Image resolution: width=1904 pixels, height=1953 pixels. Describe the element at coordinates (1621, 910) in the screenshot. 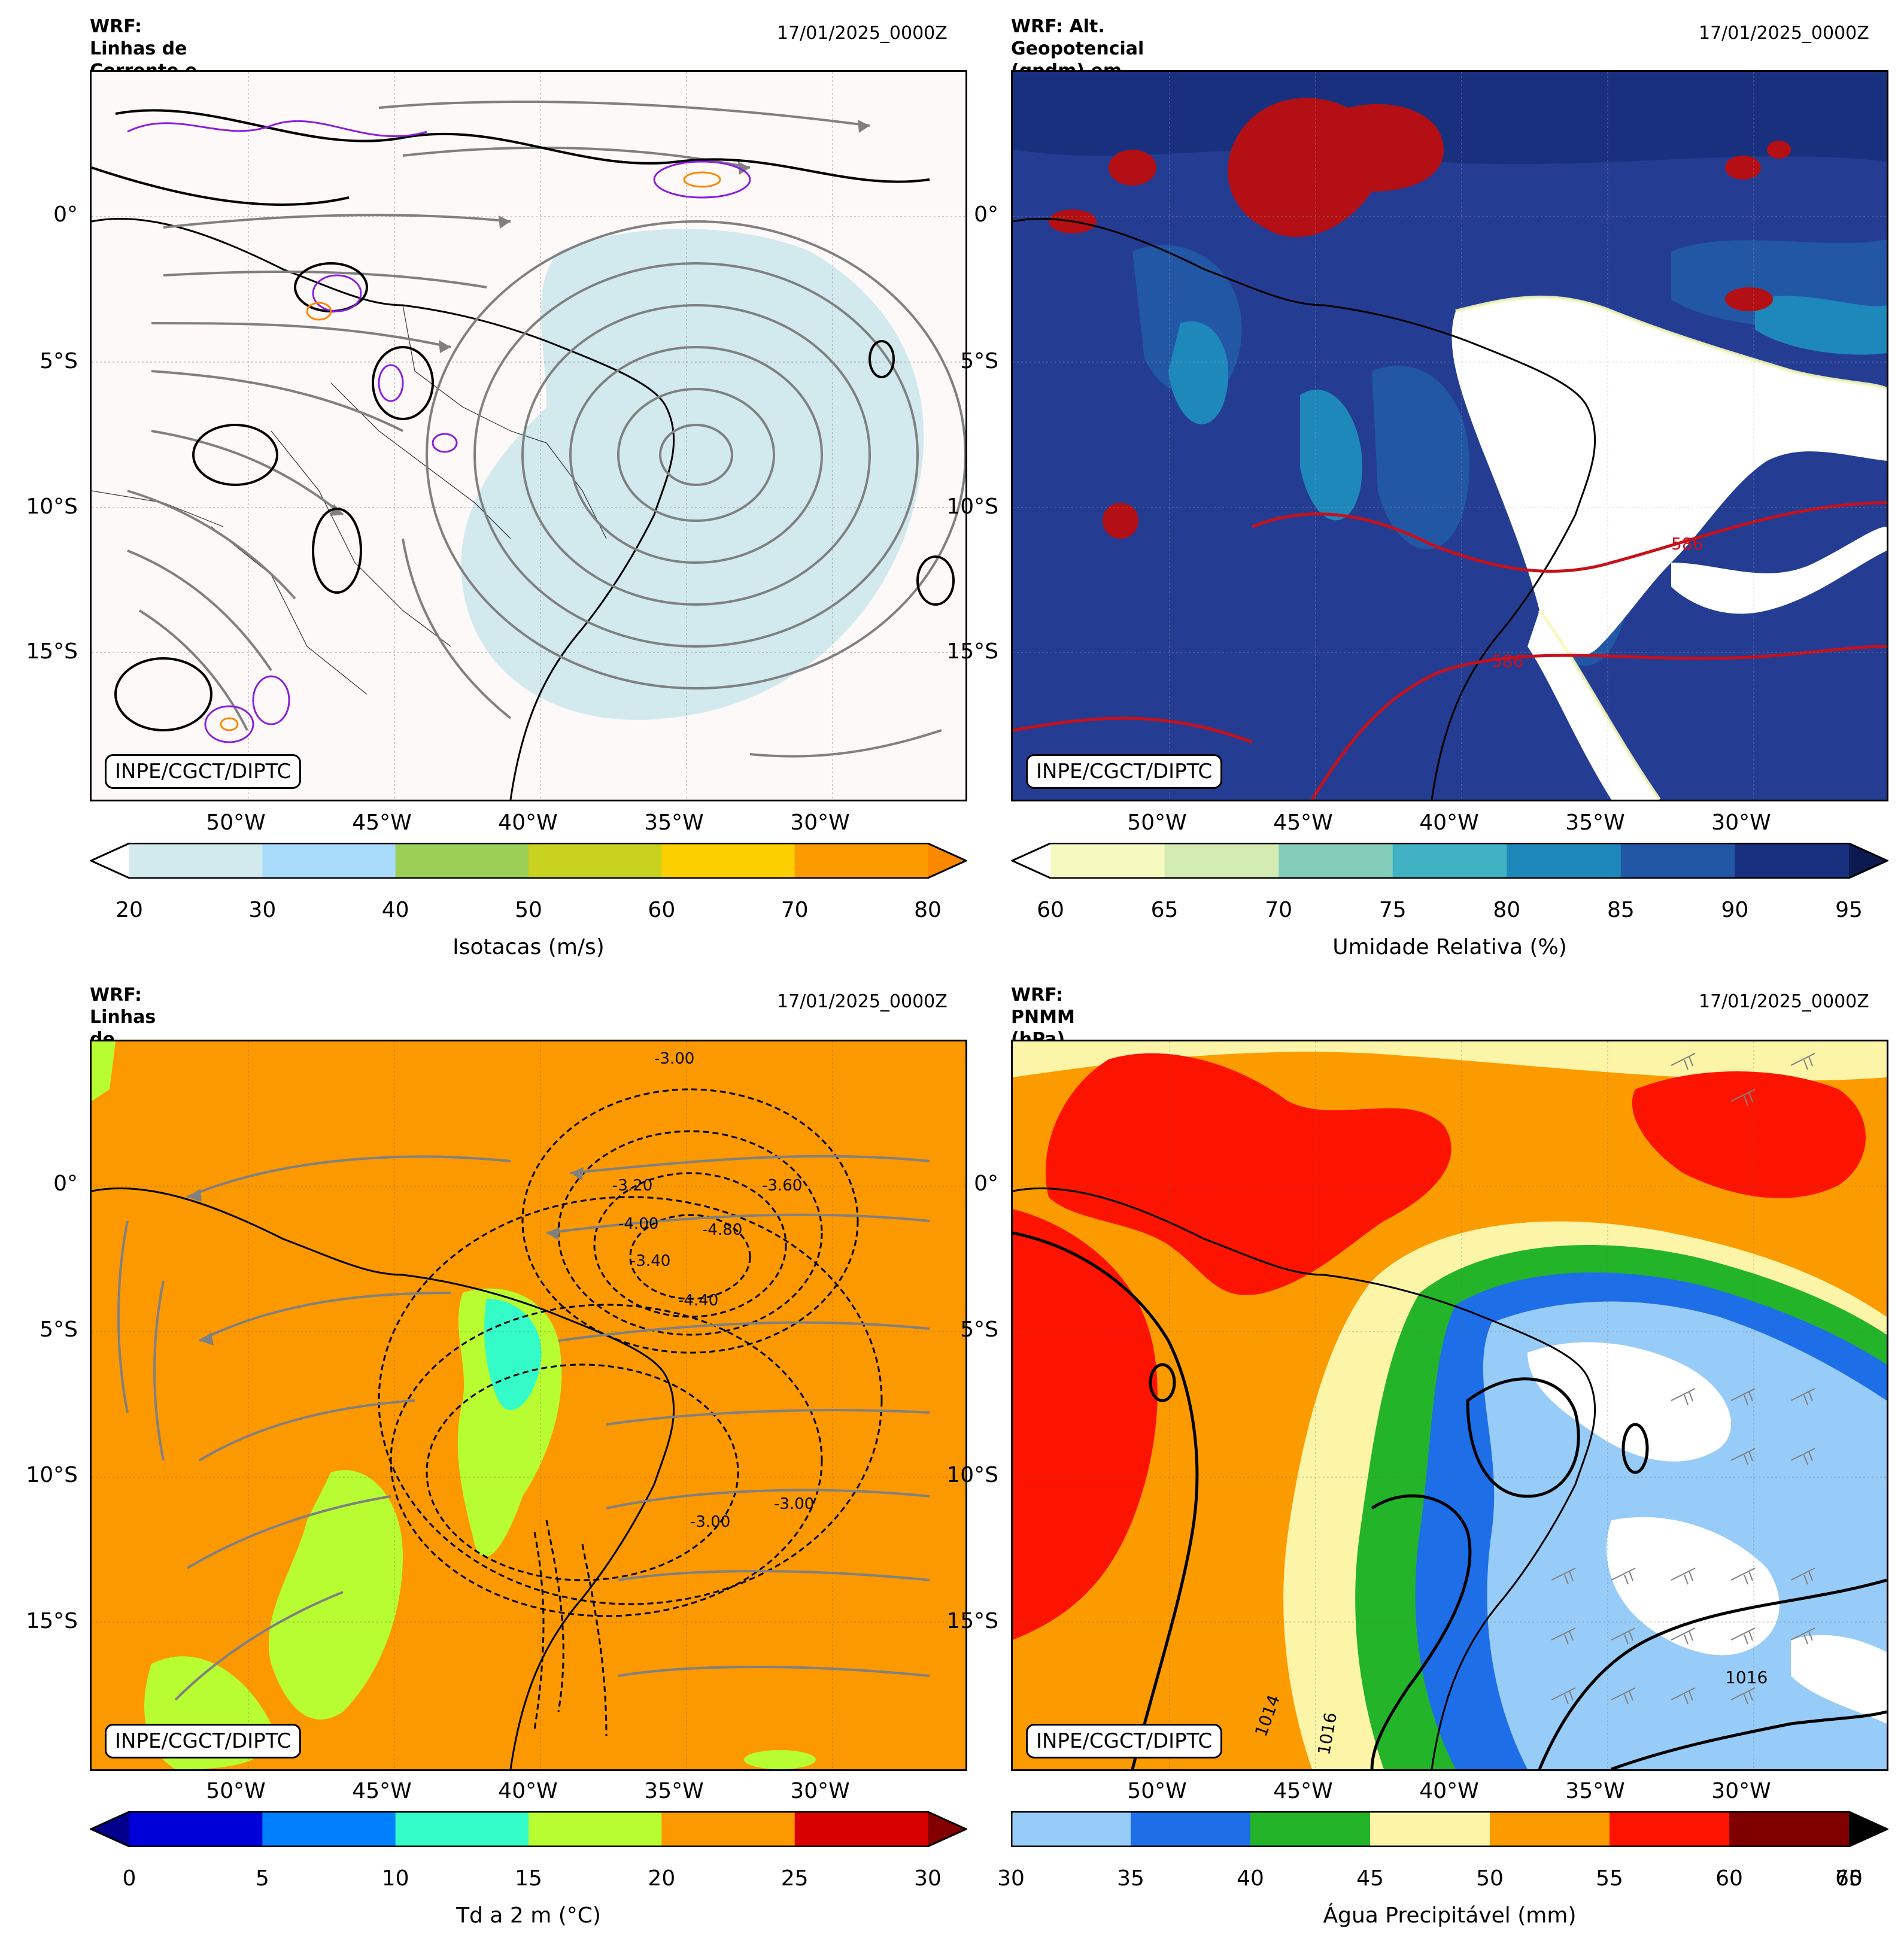

I see `colorbar-tick-label: 85` at that location.